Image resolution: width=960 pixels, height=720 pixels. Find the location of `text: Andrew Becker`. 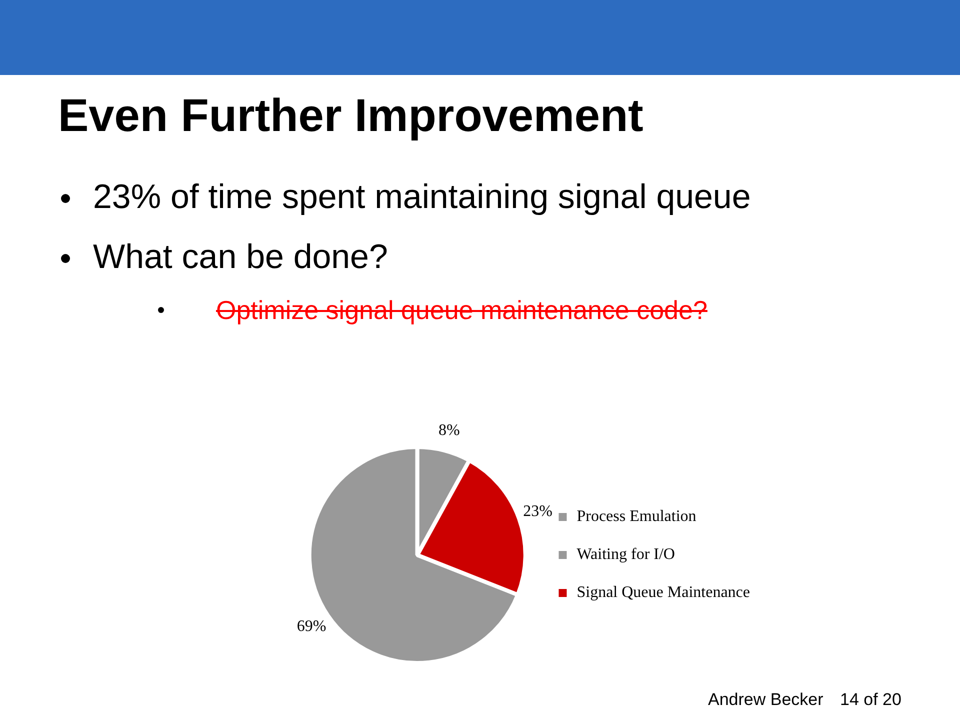

text: Andrew Becker is located at coordinates (766, 700).